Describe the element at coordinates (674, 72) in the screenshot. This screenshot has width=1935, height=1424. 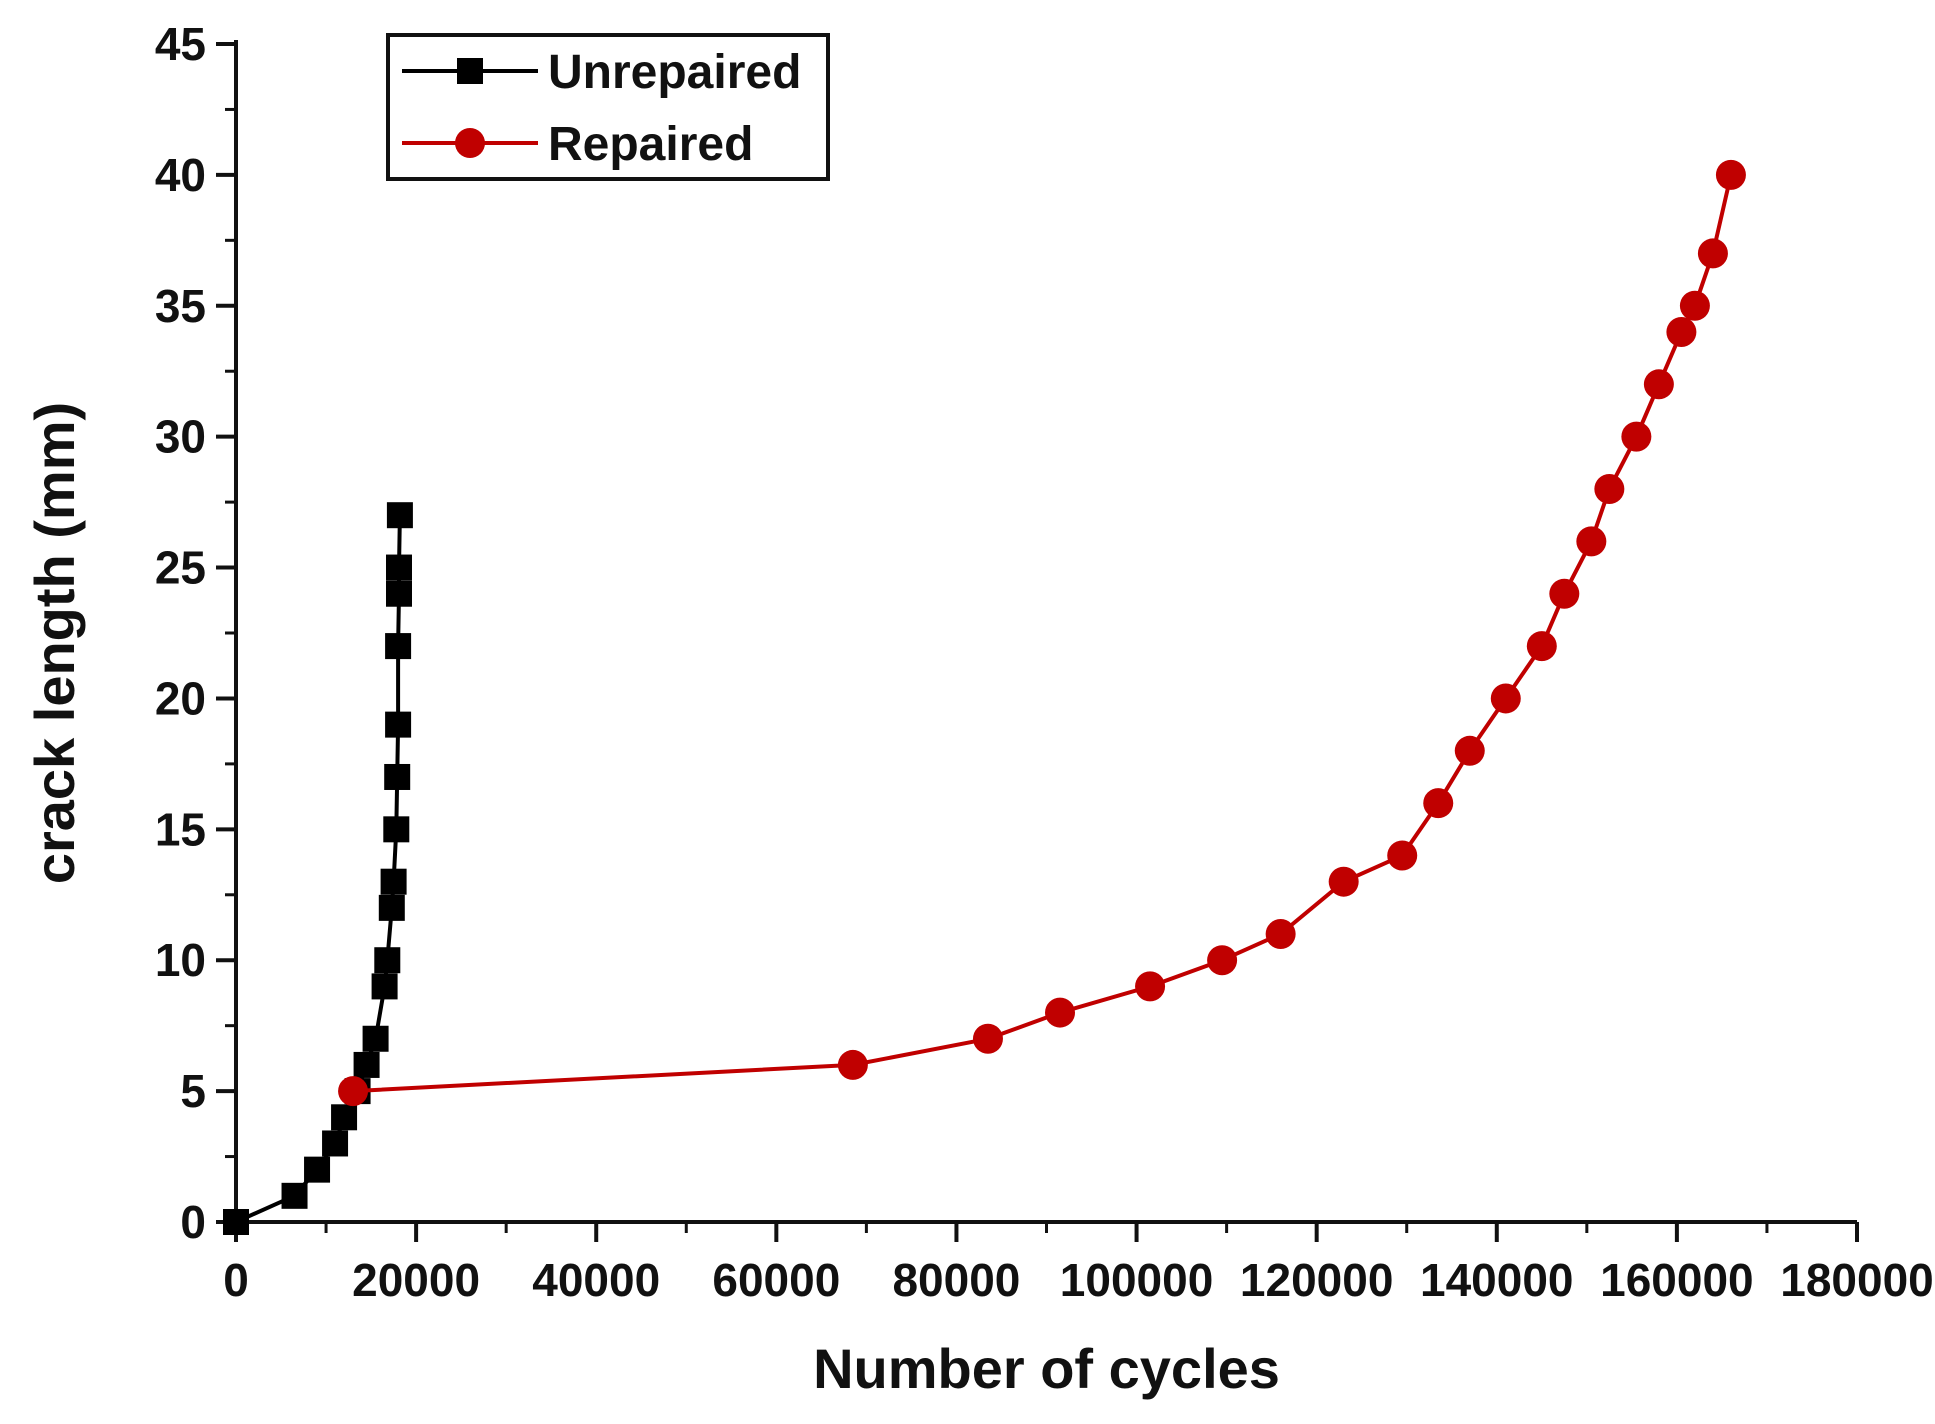
I see `legend-label: Unrepaired` at that location.